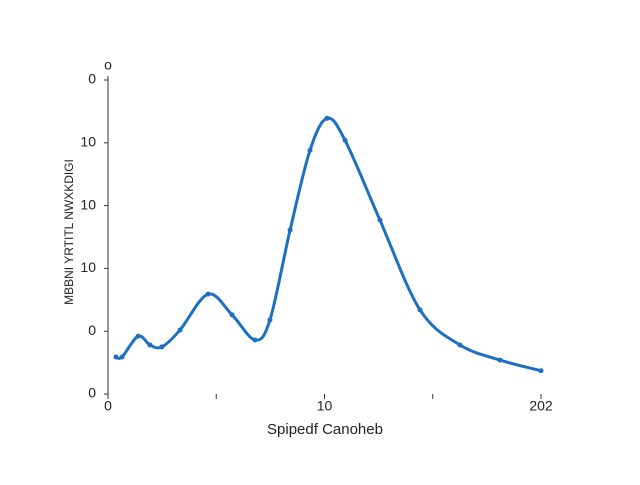 The image size is (640, 485). I want to click on x-axis-label: Spipedf Canoheb, so click(325, 429).